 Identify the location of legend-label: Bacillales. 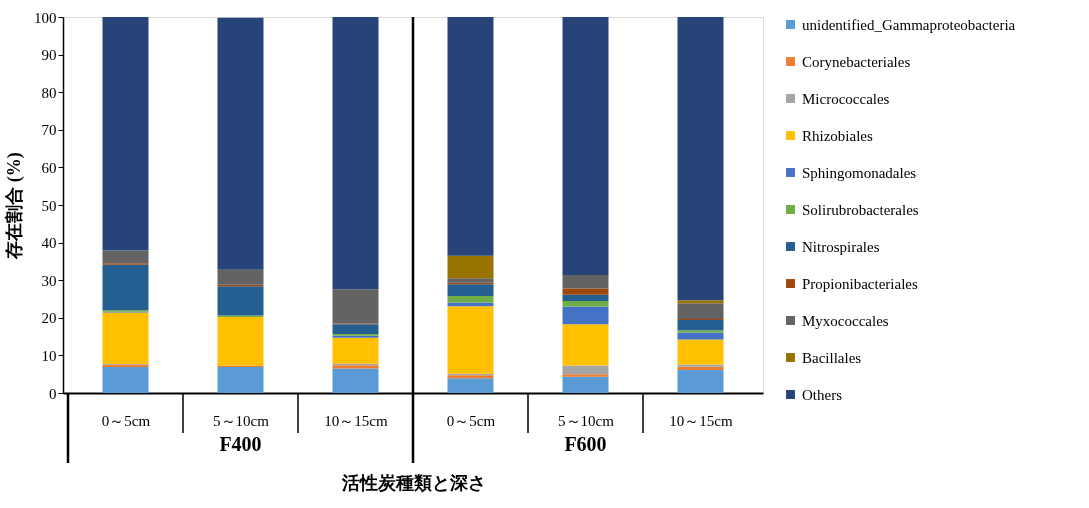
(832, 357).